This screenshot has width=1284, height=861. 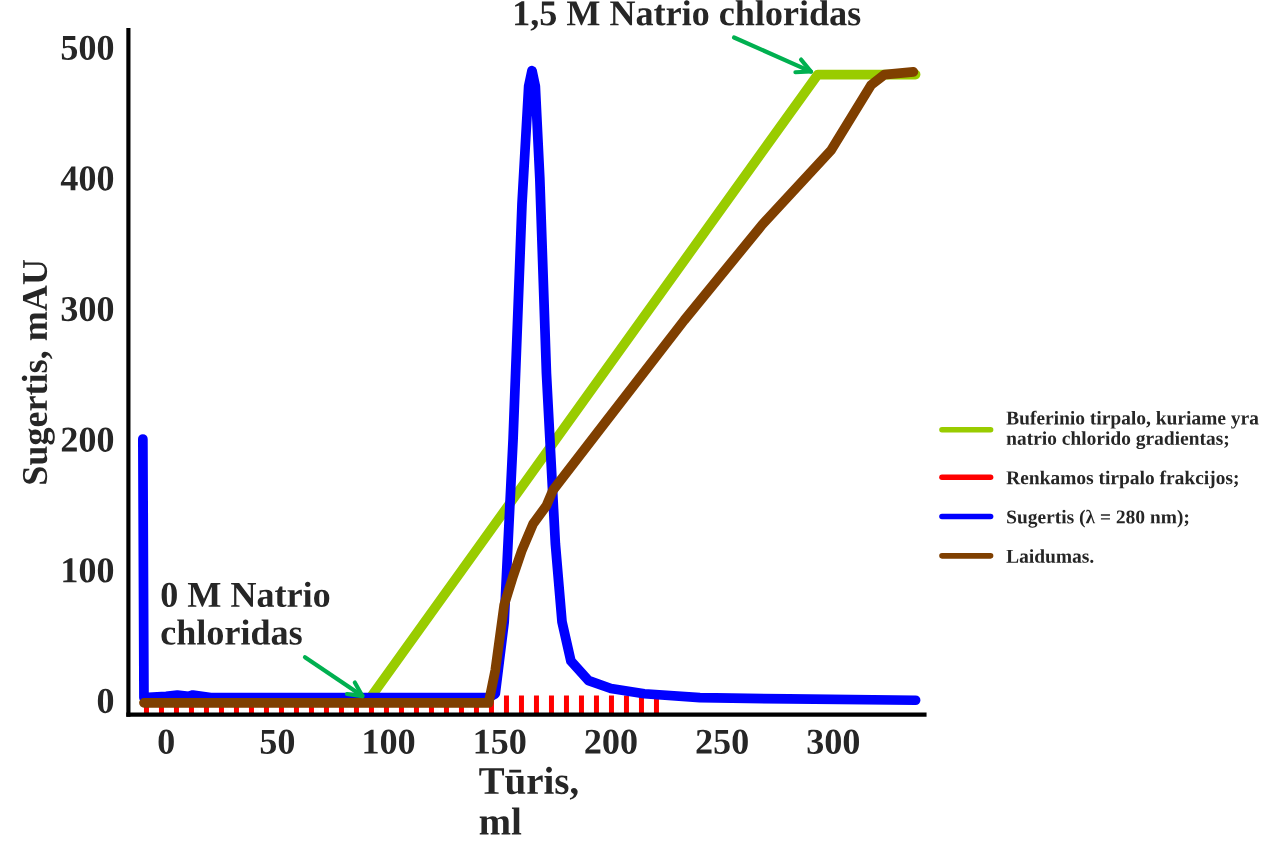 What do you see at coordinates (87, 178) in the screenshot?
I see `y-tick-label: 400` at bounding box center [87, 178].